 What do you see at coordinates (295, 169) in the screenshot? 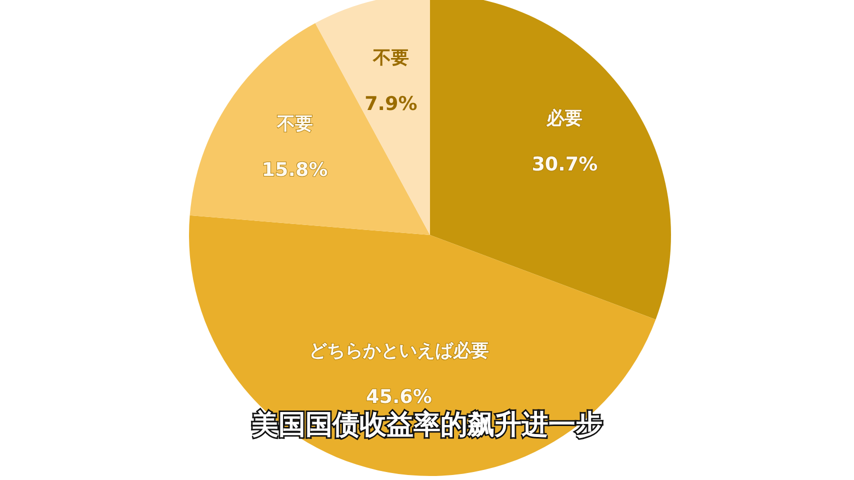
I see `data-label: 15.8%` at bounding box center [295, 169].